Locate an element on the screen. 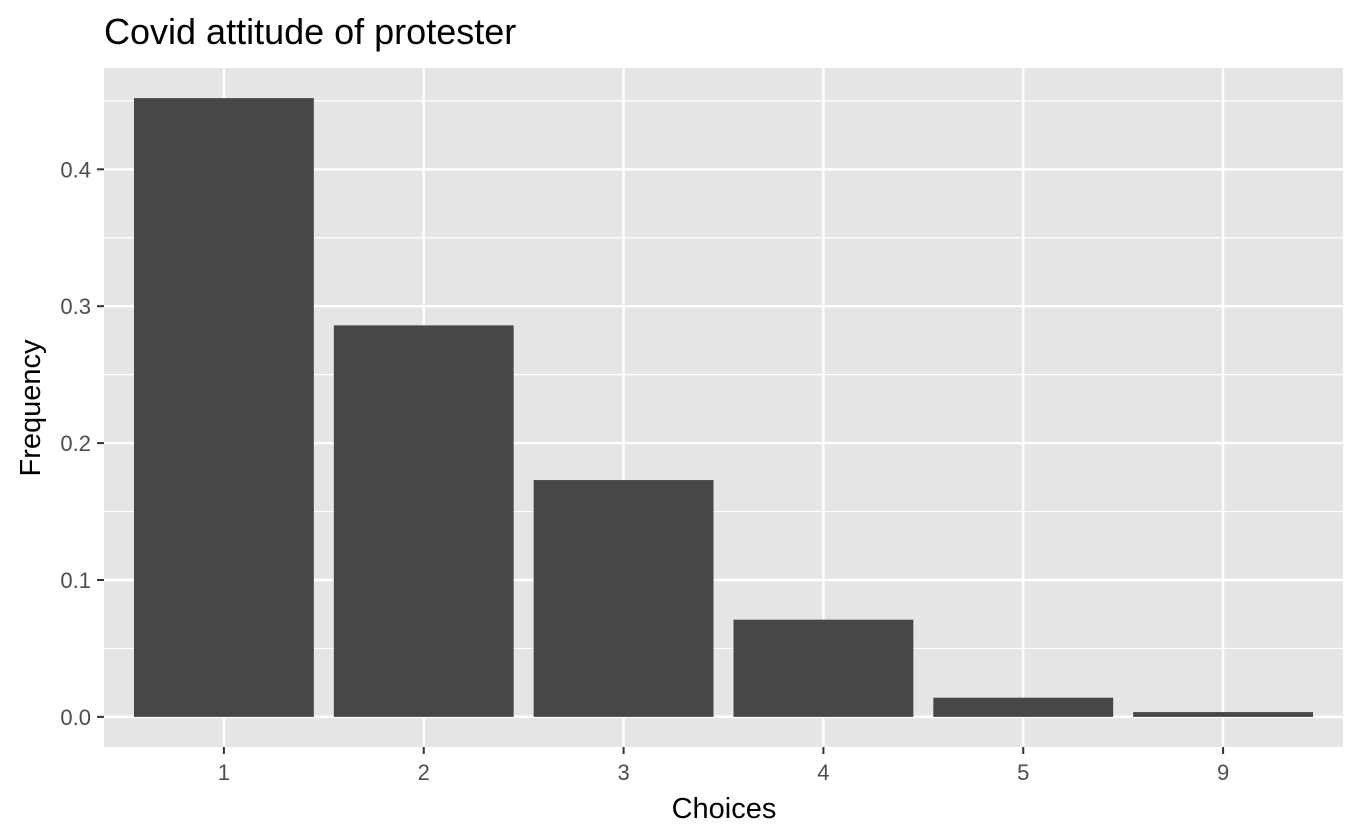 Image resolution: width=1359 pixels, height=840 pixels. x-tick-label: 9 is located at coordinates (1223, 772).